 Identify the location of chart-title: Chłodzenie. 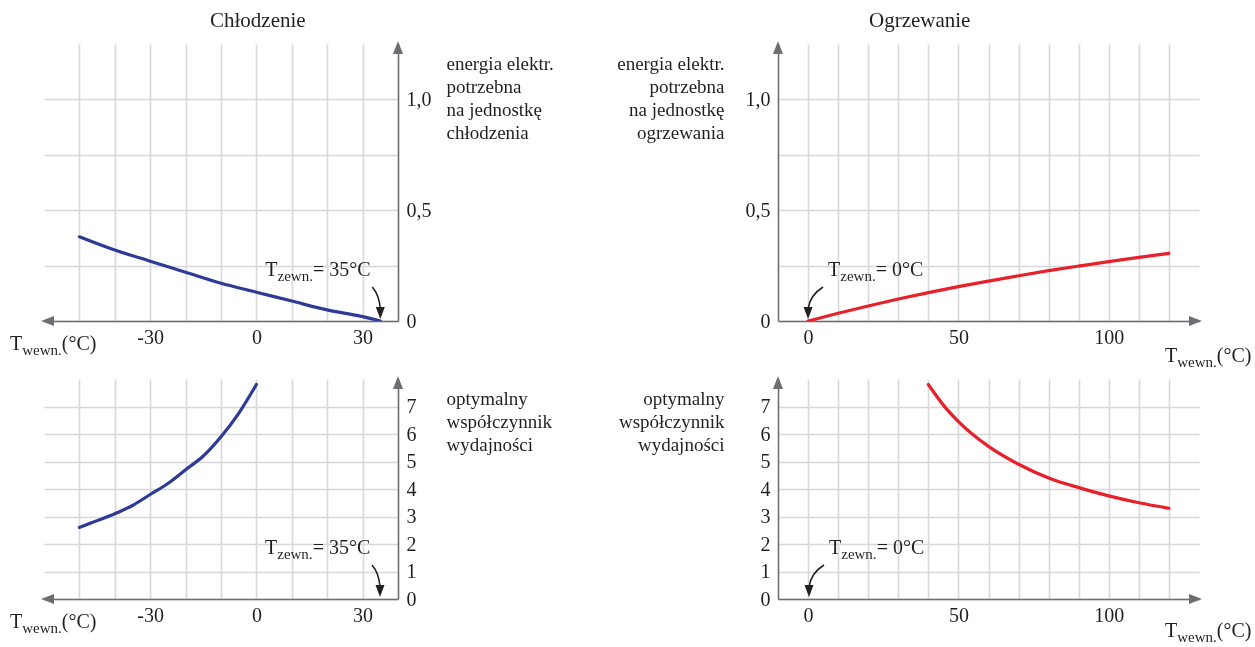
(258, 20).